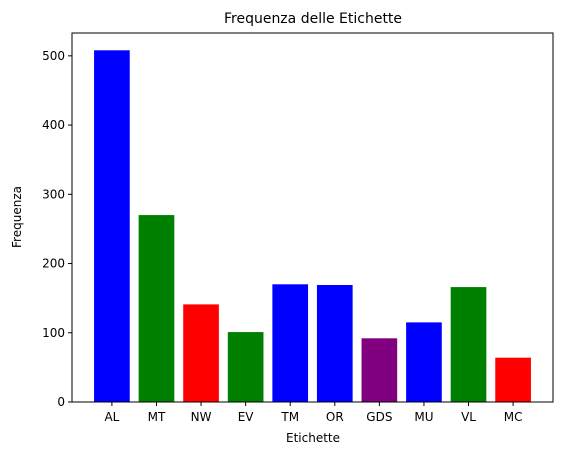 The height and width of the screenshot is (455, 571). Describe the element at coordinates (513, 417) in the screenshot. I see `x-tick-label: MC` at that location.